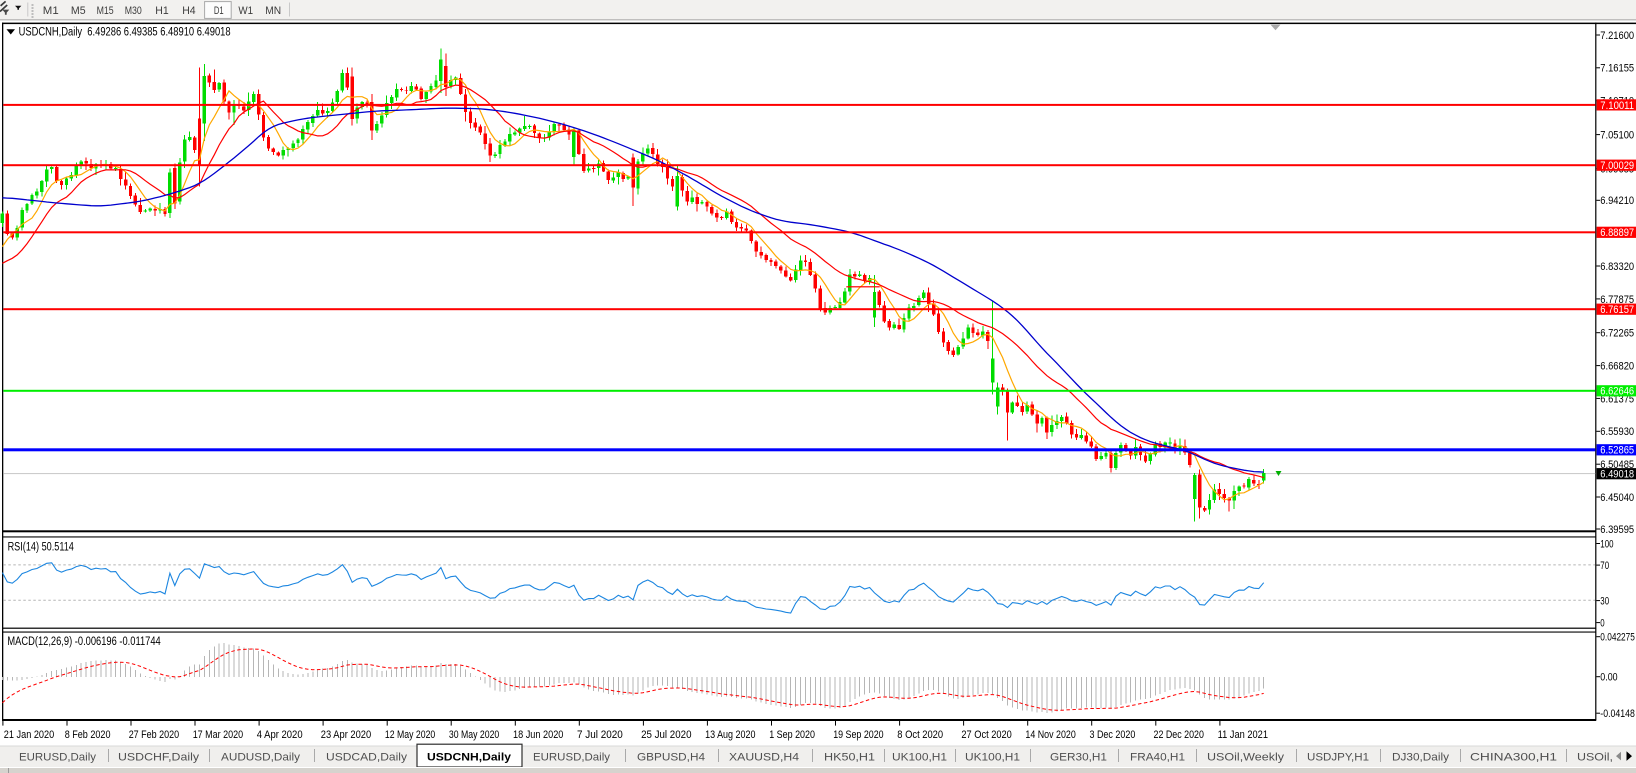 Image resolution: width=1636 pixels, height=773 pixels. Describe the element at coordinates (1617, 69) in the screenshot. I see `svg-text: 7.16155` at that location.